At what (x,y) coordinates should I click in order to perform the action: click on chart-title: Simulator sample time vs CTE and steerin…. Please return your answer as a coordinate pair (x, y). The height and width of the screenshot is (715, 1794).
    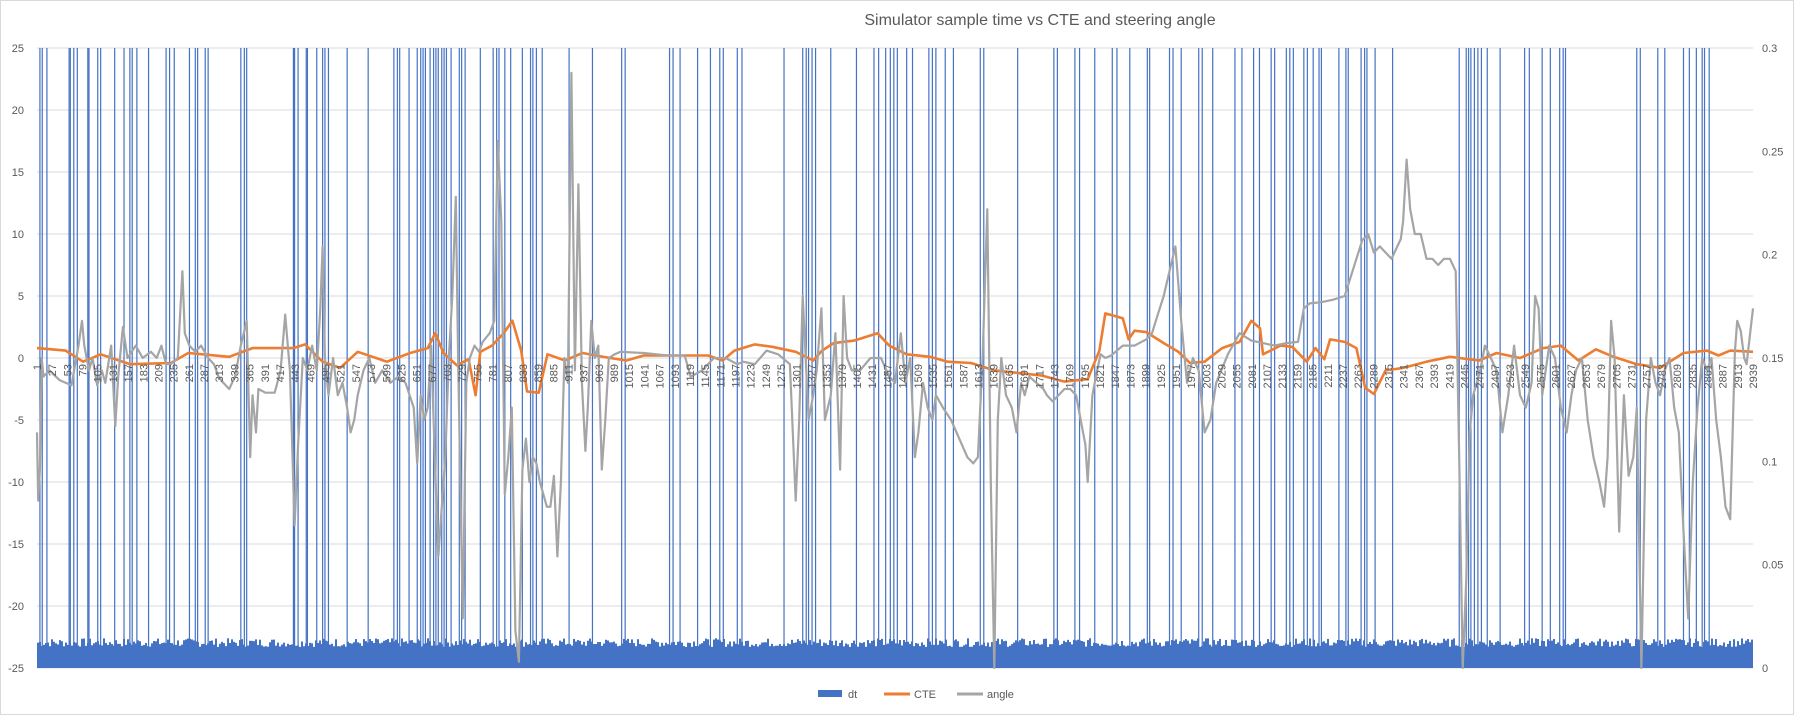
    Looking at the image, I should click on (1040, 20).